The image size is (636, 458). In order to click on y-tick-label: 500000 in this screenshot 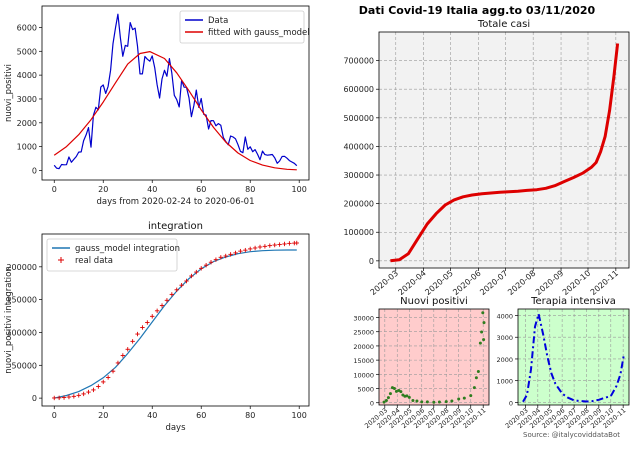, I will do `click(358, 118)`.